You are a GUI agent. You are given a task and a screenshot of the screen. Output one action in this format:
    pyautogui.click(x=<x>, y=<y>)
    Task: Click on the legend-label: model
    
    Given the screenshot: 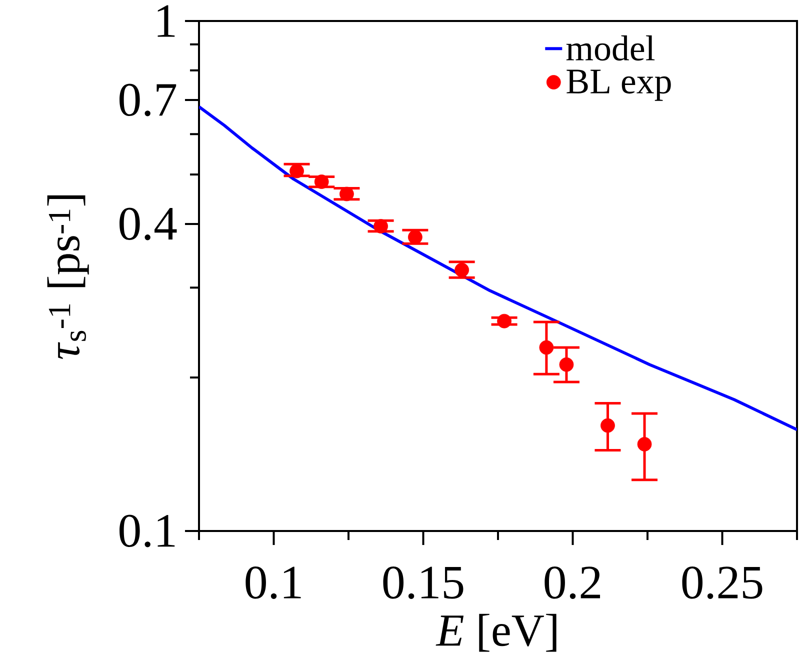 What is the action you would take?
    pyautogui.click(x=610, y=48)
    